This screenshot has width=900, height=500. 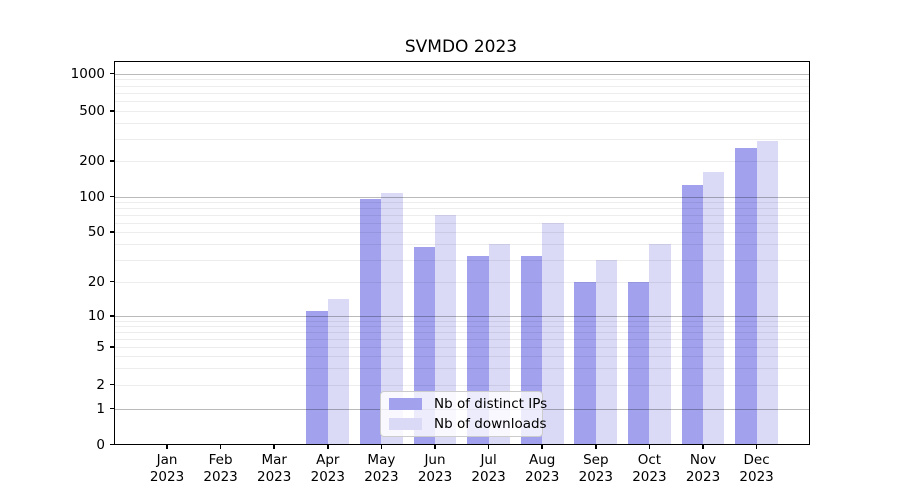 I want to click on x-tick-label-feb: Feb 2023, so click(x=220, y=468).